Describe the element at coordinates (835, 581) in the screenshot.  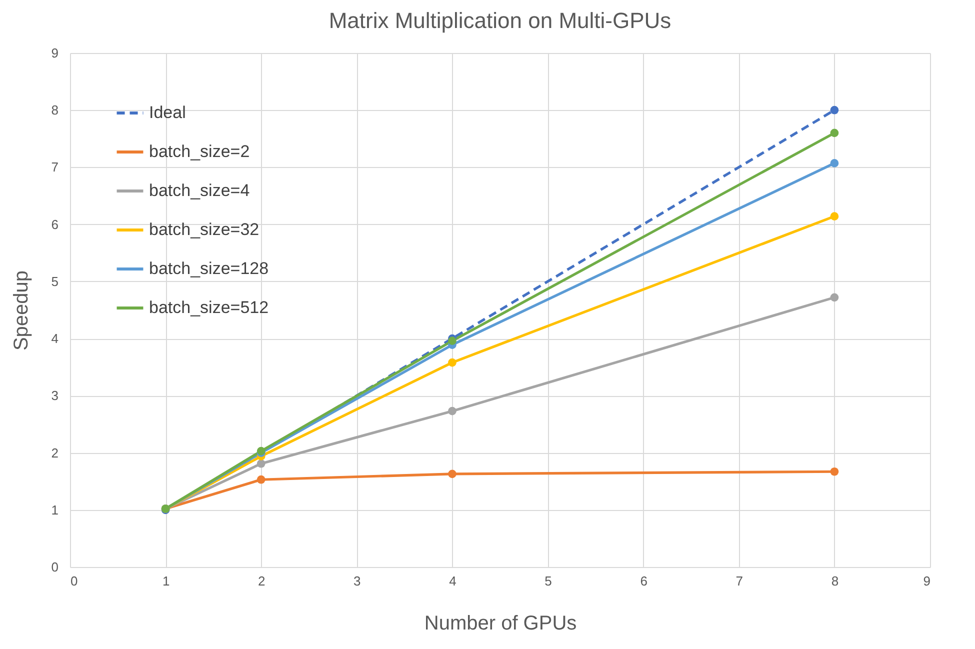
I see `x-tick-label: 8` at that location.